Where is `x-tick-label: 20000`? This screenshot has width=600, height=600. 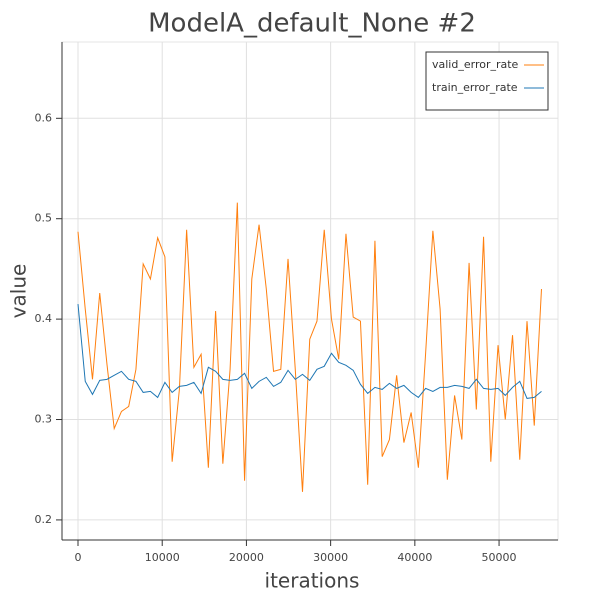 x-tick-label: 20000 is located at coordinates (246, 557).